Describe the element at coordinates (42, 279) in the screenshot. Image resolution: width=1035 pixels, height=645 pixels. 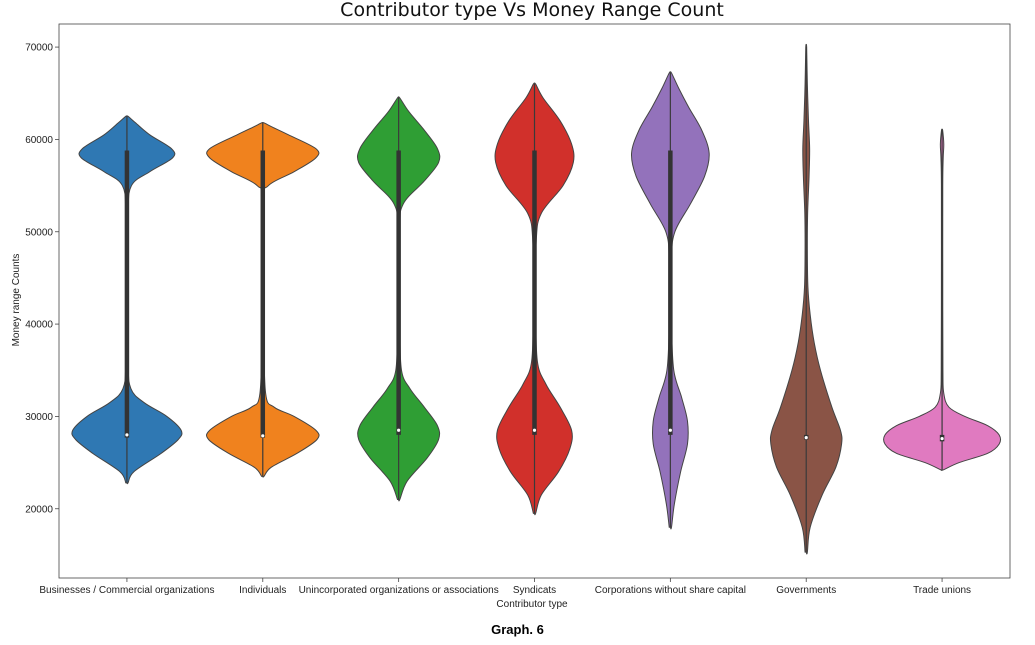
I see `y-axis: 20000 30000 40000 50000 60000 70000` at that location.